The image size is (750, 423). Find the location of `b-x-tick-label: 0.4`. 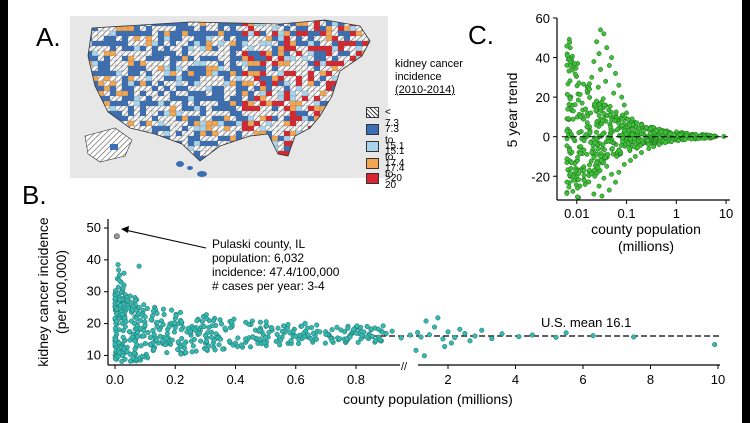

b-x-tick-label: 0.4 is located at coordinates (235, 379).